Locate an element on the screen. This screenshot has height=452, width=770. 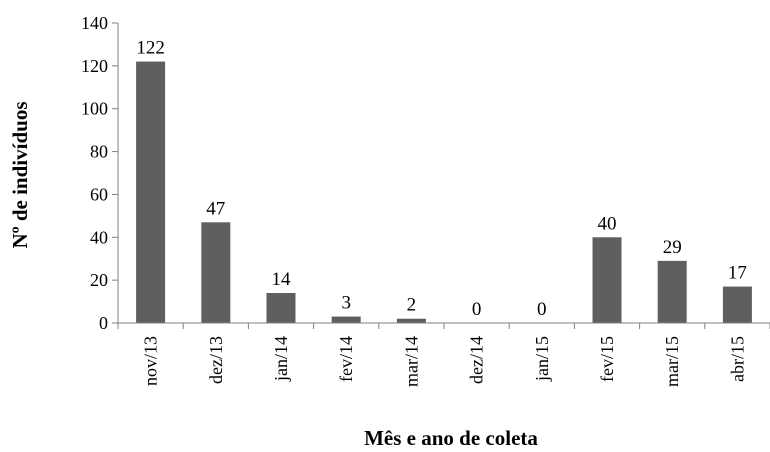
y-tick-label: 0 is located at coordinates (103, 323).